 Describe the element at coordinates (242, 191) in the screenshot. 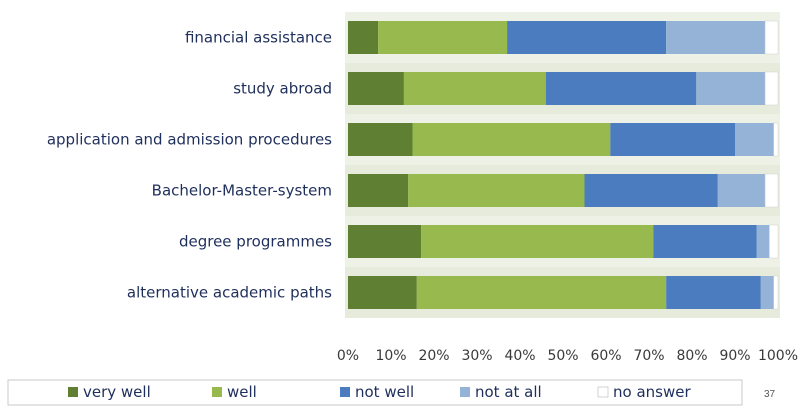

I see `category-label: Bachelor-Master-system` at that location.